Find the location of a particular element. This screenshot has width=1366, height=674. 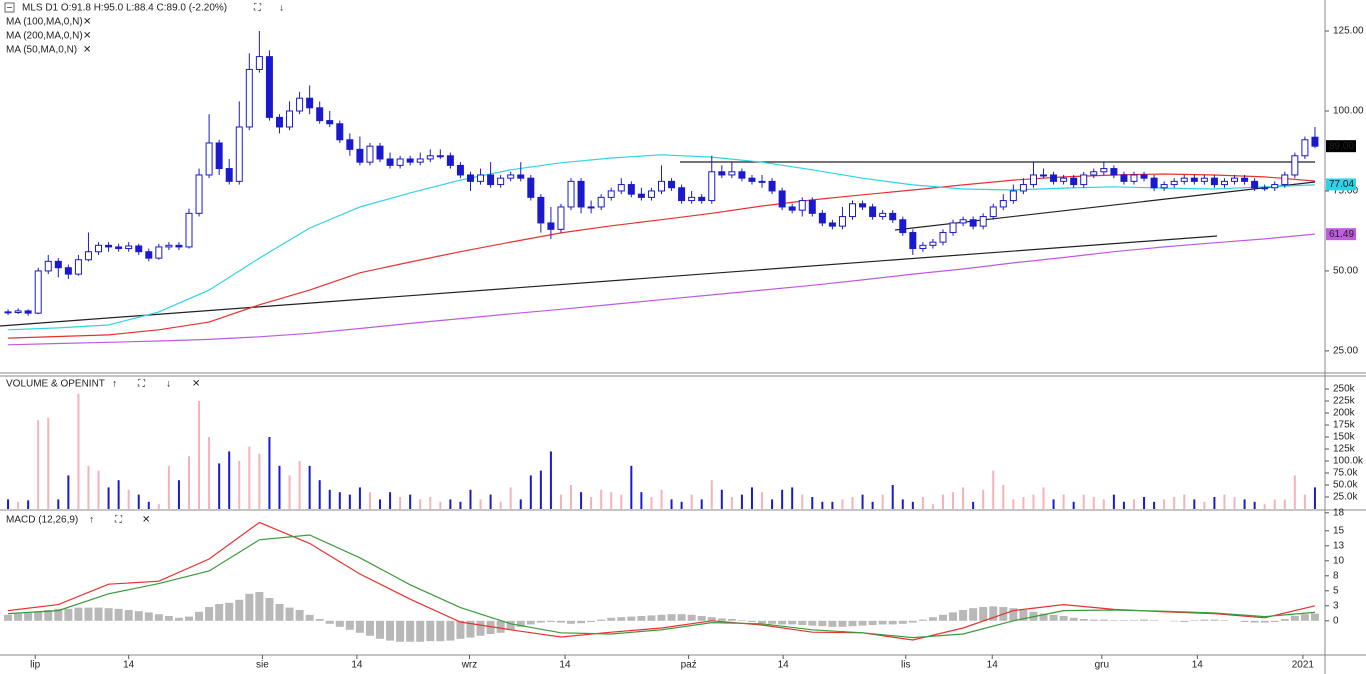

indicator-label: MA (200,MA,0,N) is located at coordinates (44, 36).